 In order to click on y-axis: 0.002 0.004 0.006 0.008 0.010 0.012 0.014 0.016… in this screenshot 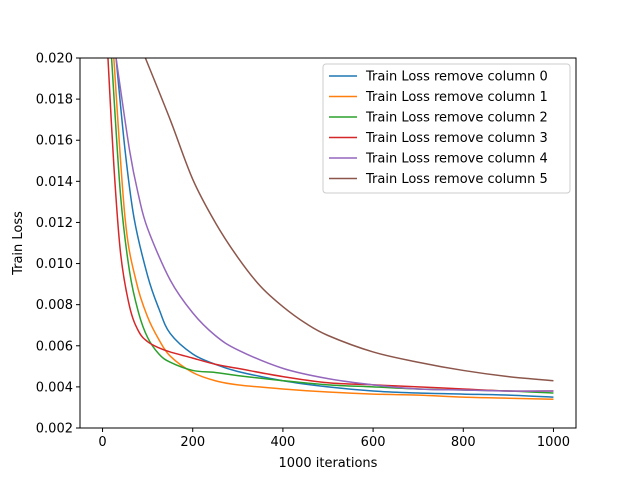, I will do `click(58, 244)`.